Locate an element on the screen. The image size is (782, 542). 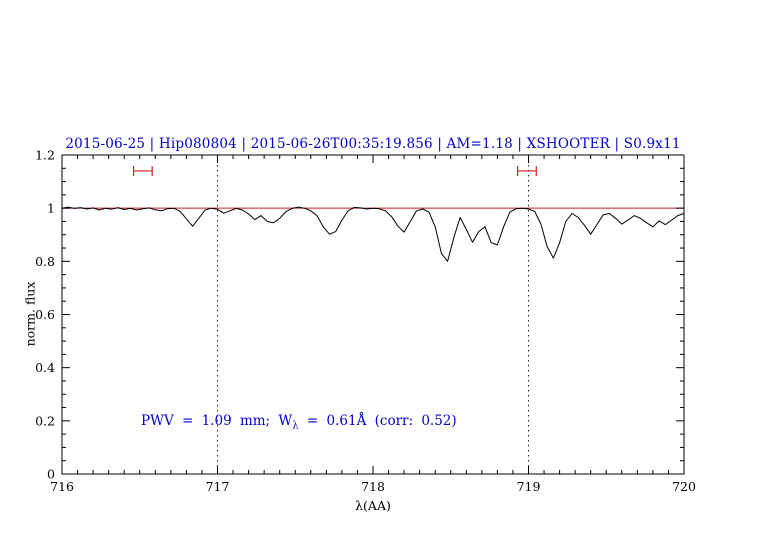
y-tick-label: 0.2 is located at coordinates (45, 420).